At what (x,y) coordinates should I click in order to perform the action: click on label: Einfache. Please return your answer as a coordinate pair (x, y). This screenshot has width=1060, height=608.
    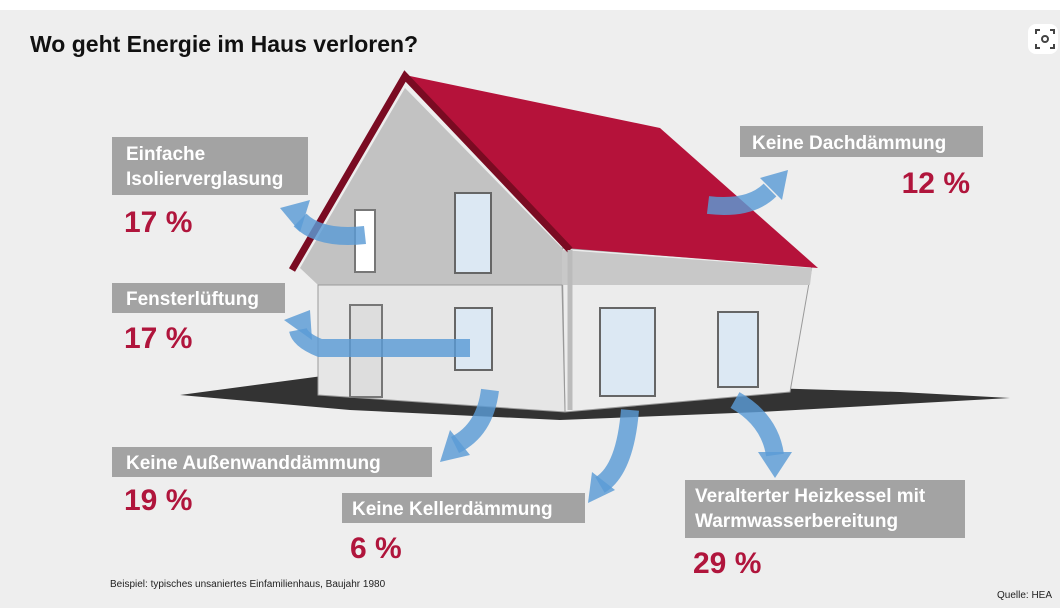
    Looking at the image, I should click on (165, 154).